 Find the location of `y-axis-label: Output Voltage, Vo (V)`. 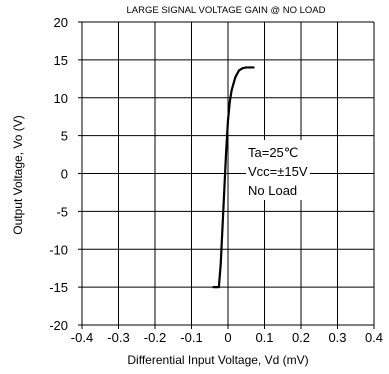

y-axis-label: Output Voltage, Vo (V) is located at coordinates (18, 174).